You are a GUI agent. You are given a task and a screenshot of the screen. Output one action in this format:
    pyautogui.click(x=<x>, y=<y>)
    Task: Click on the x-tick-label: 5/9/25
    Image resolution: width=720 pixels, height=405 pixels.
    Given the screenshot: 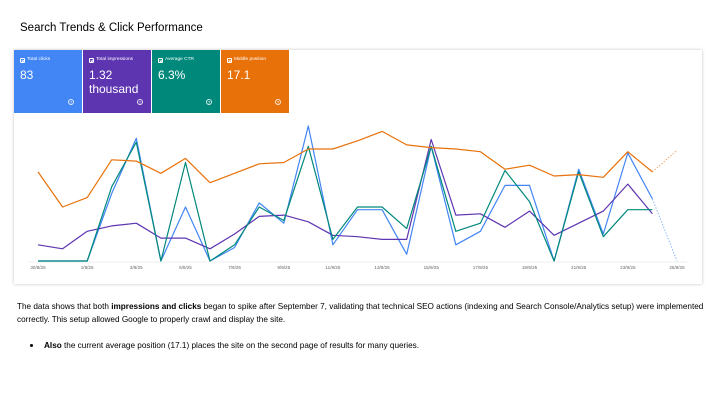 What is the action you would take?
    pyautogui.click(x=185, y=267)
    